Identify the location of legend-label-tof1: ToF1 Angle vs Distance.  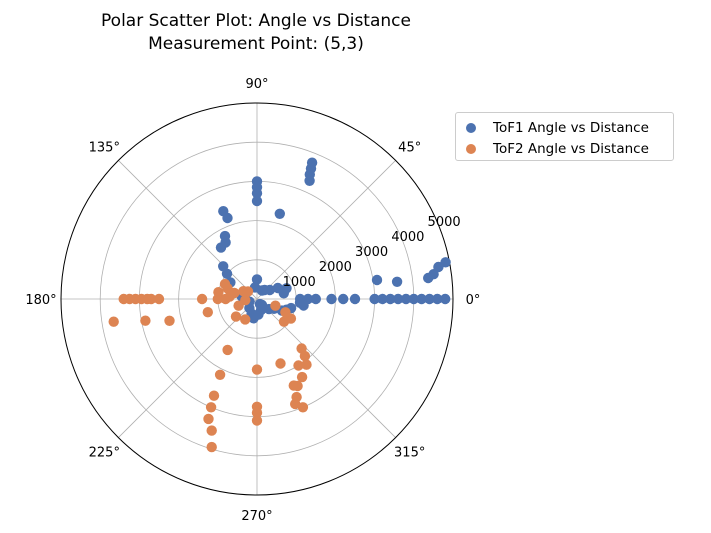
(571, 128).